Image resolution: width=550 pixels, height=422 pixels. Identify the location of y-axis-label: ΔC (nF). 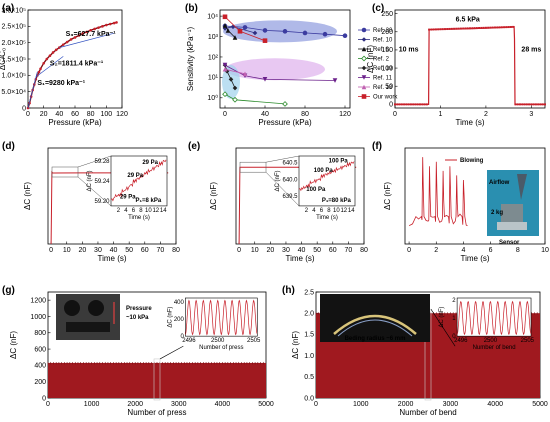
(213, 196).